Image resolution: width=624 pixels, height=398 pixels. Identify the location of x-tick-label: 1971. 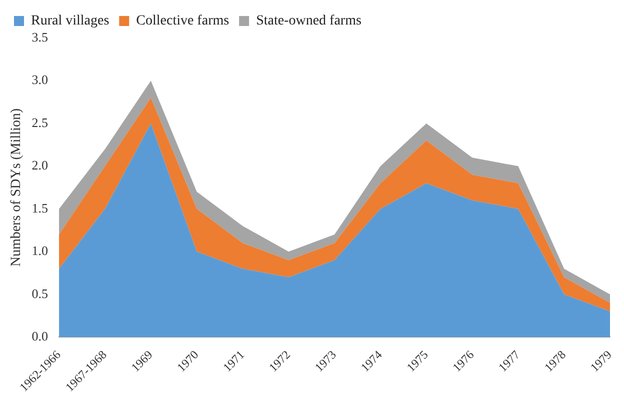
(234, 361).